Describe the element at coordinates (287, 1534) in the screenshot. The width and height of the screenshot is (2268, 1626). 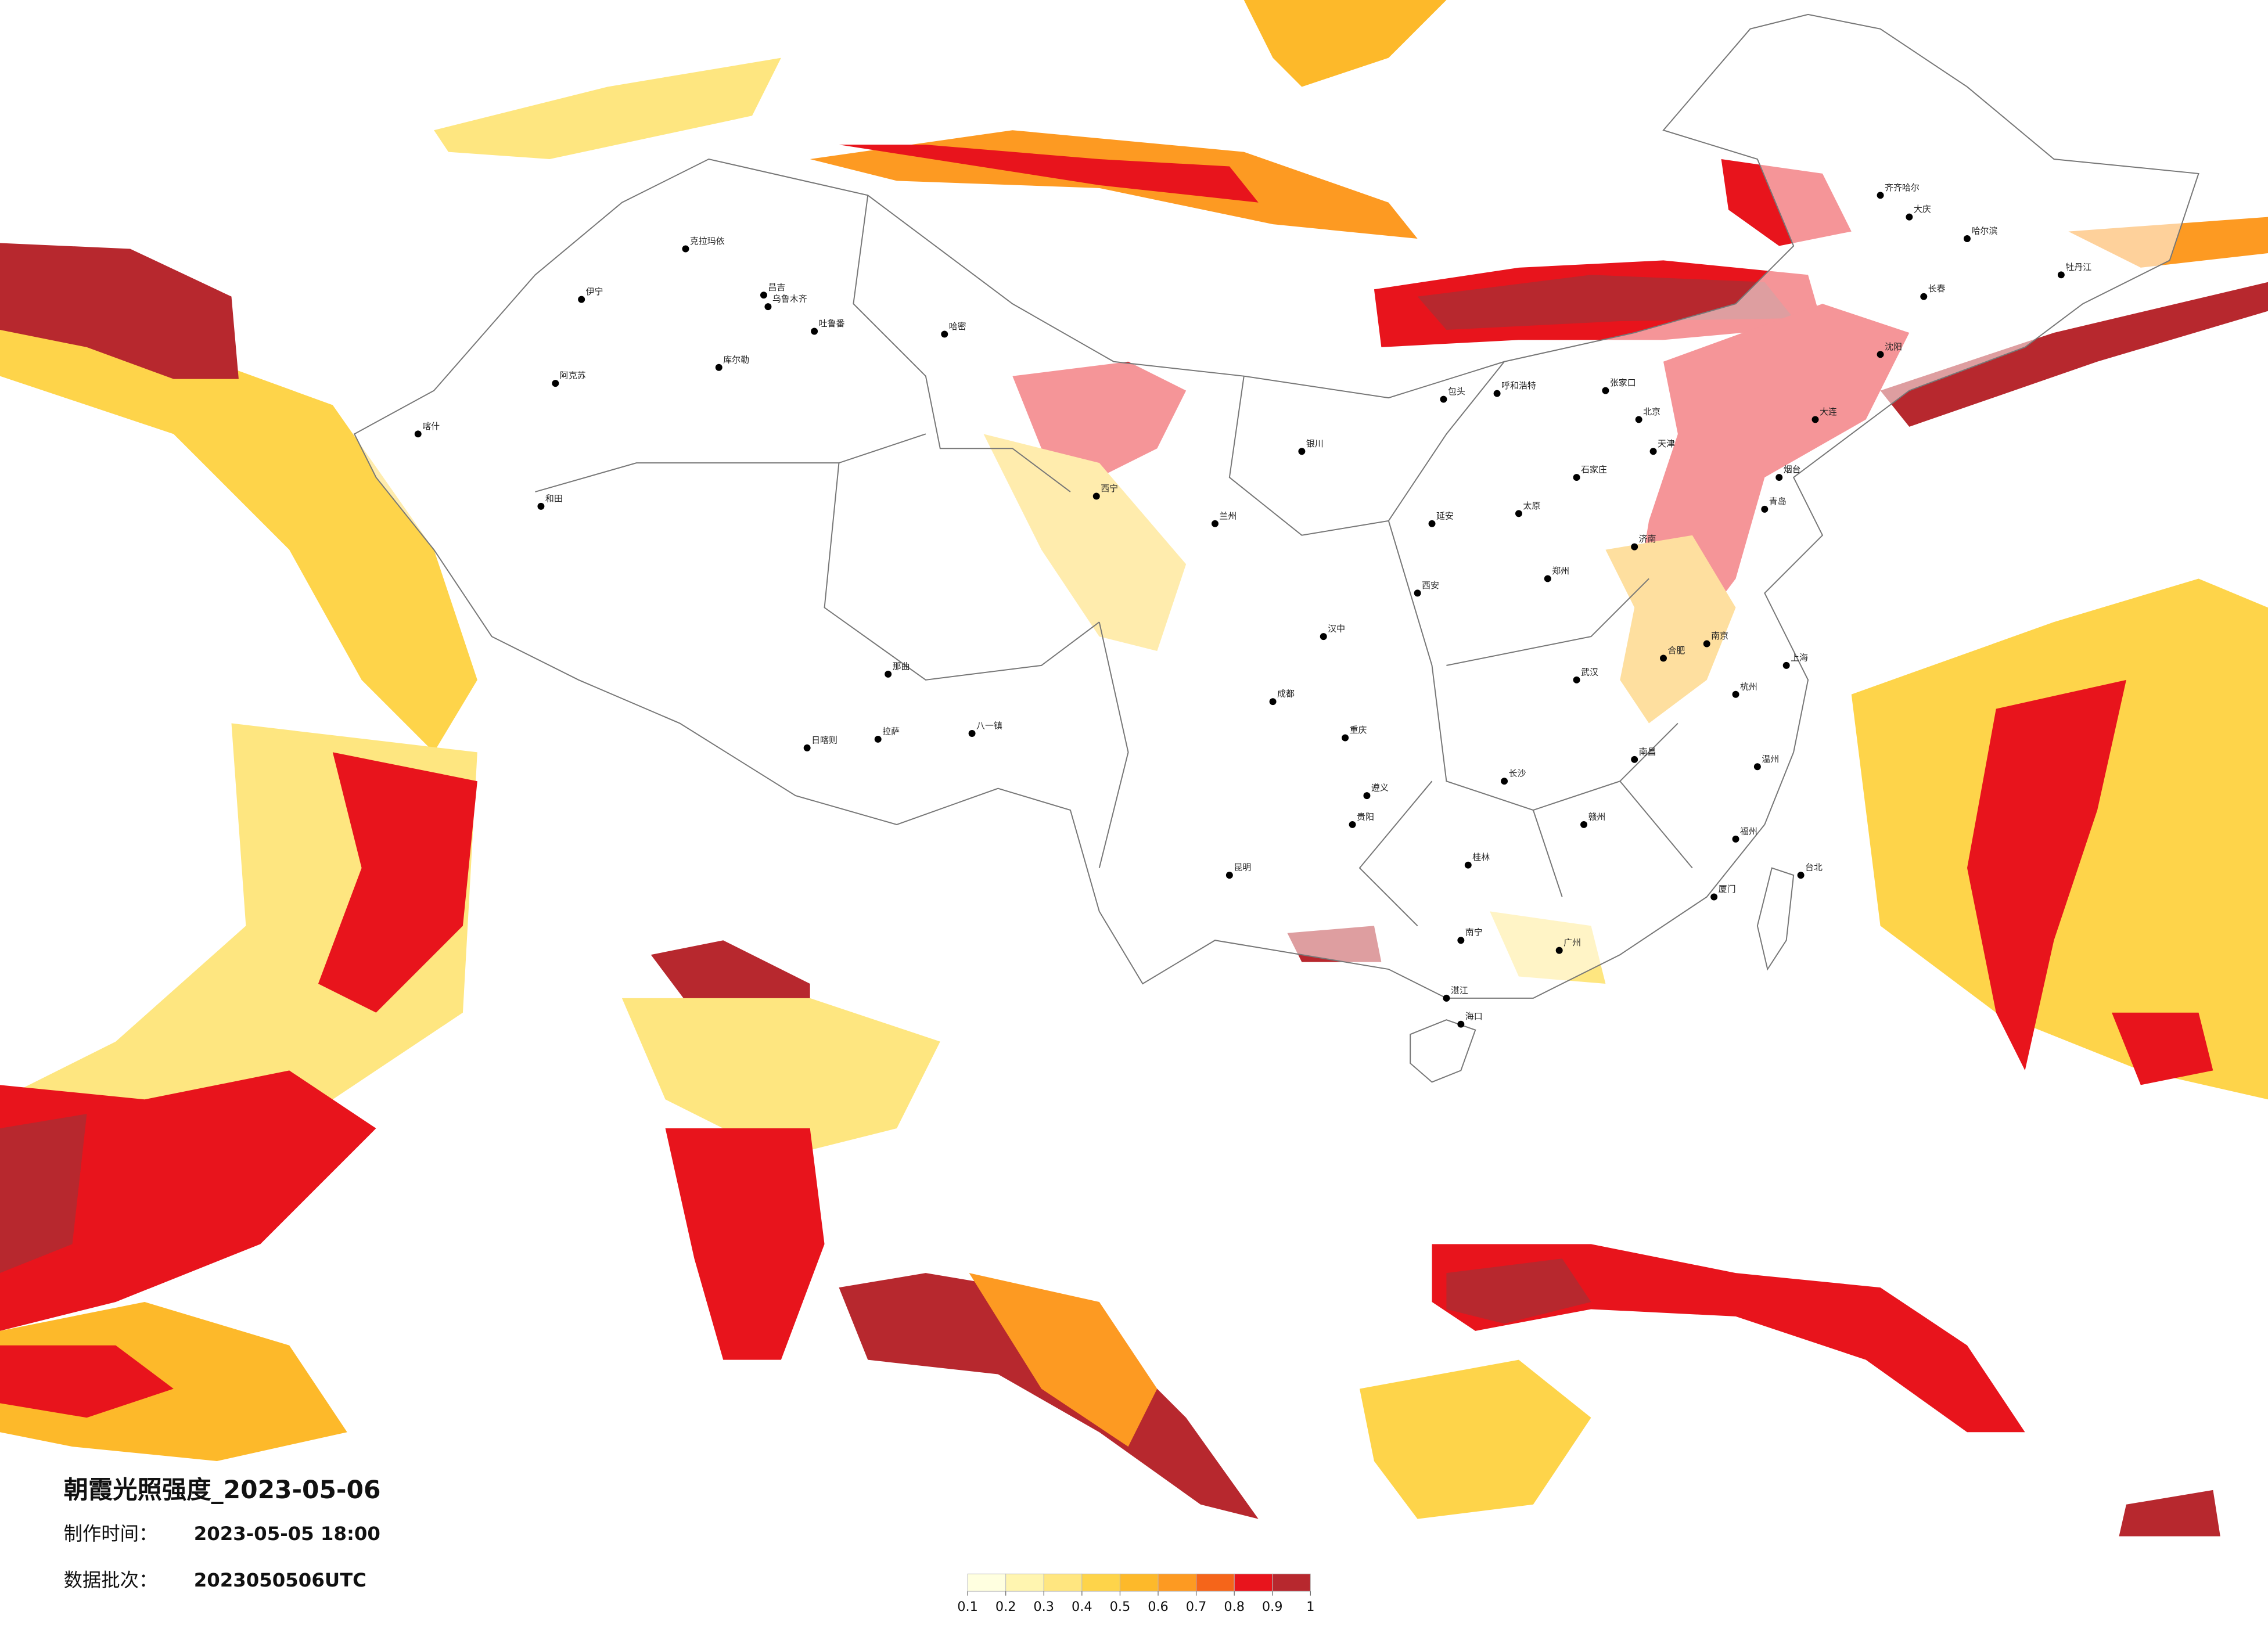
I see `made-time-value: 2023-05-05 18:00` at that location.